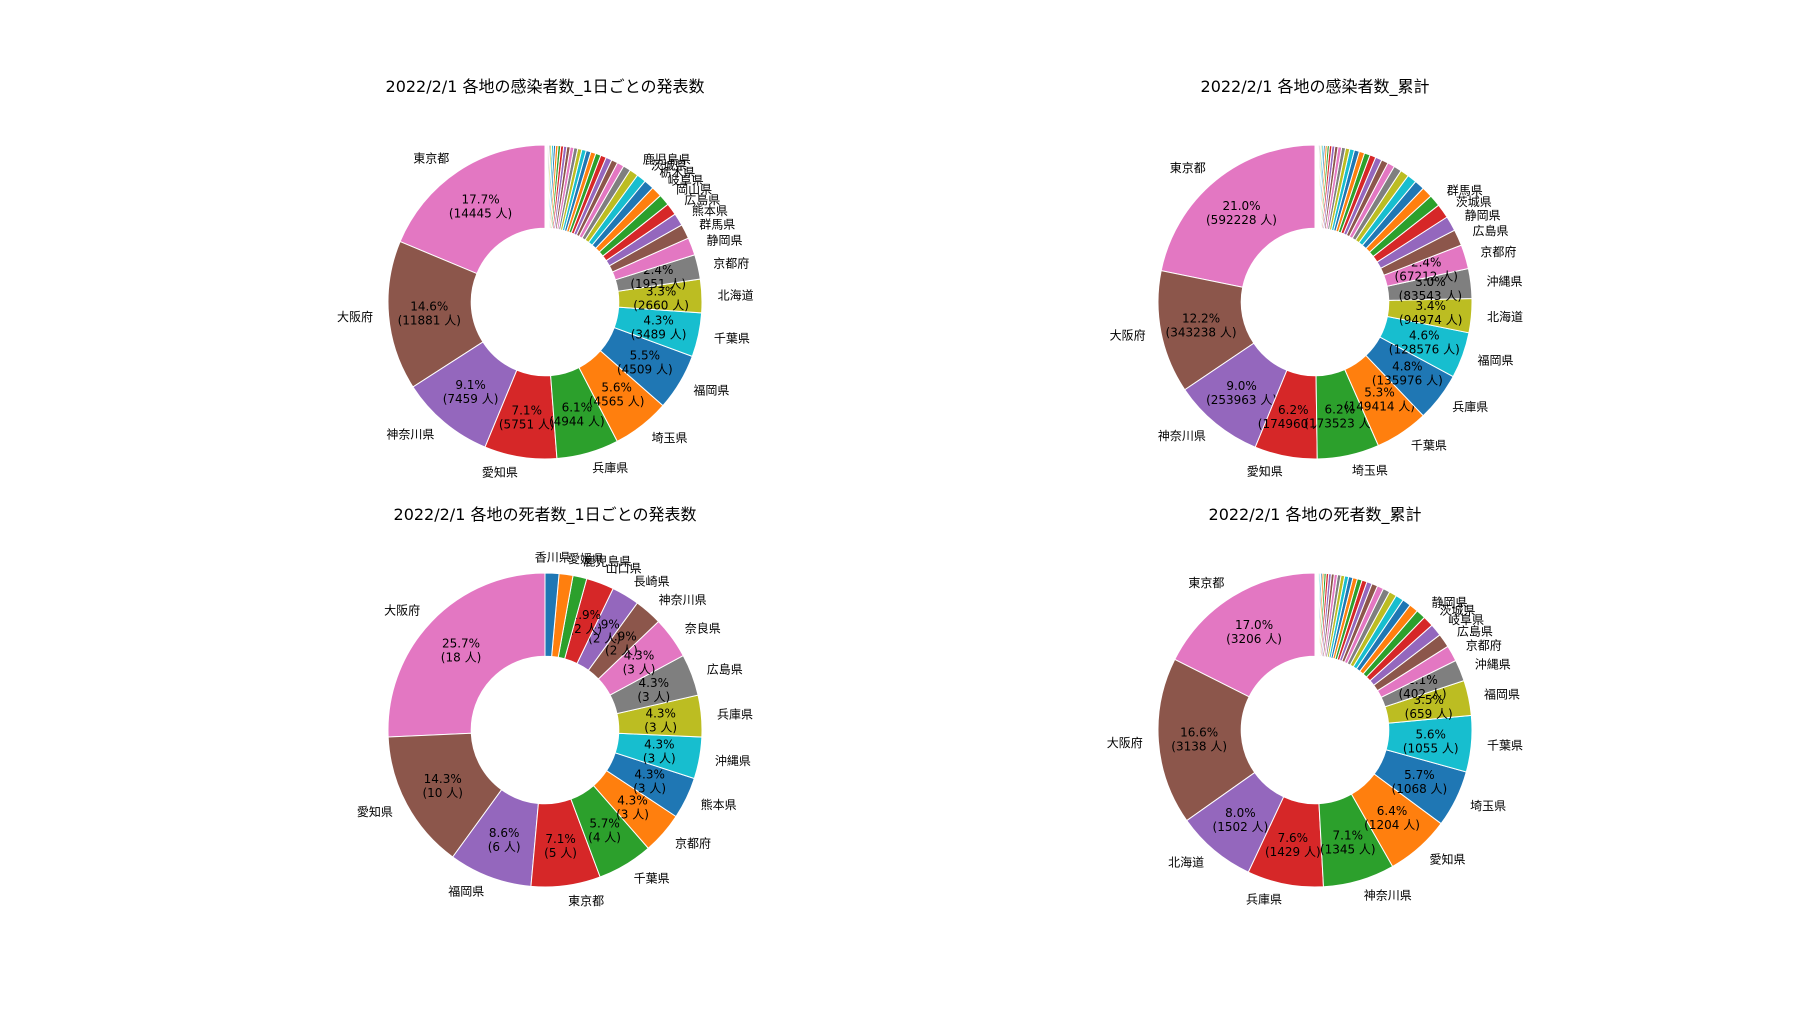 This screenshot has width=1800, height=1015. Describe the element at coordinates (1339, 424) in the screenshot. I see `slice-count: (173523 人)` at that location.